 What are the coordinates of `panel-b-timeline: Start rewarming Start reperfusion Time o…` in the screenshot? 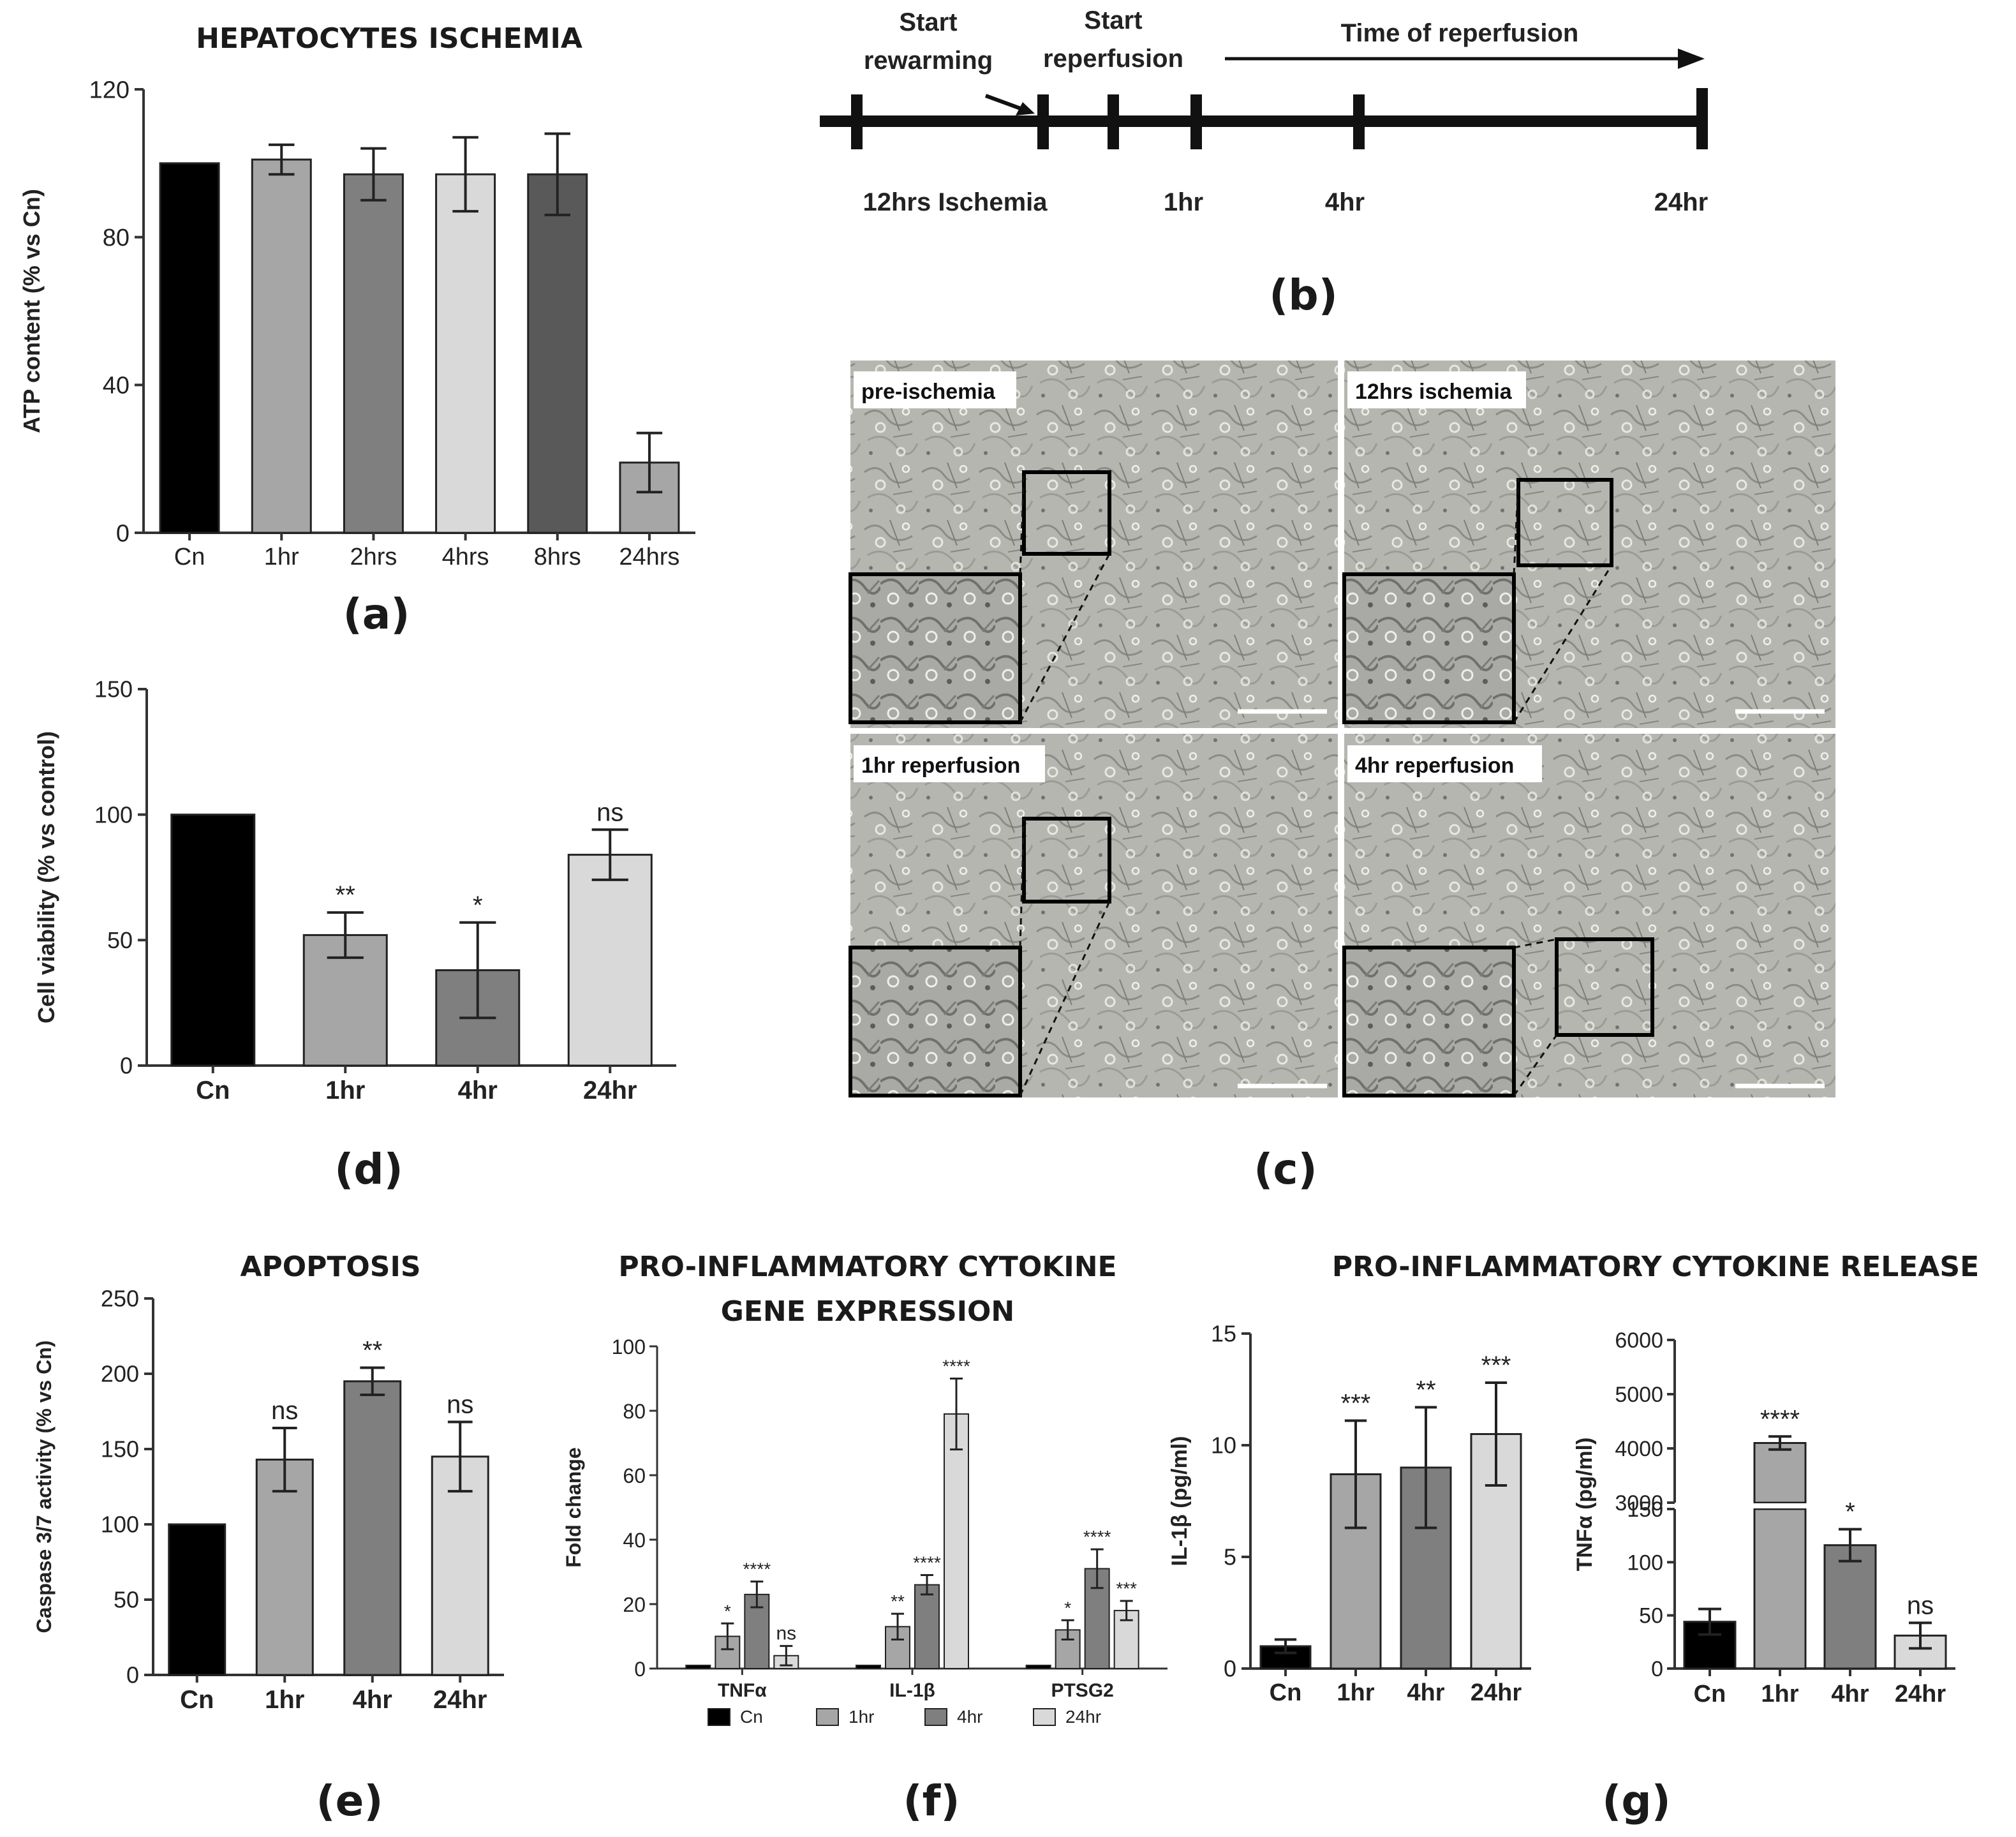 It's located at (1264, 163).